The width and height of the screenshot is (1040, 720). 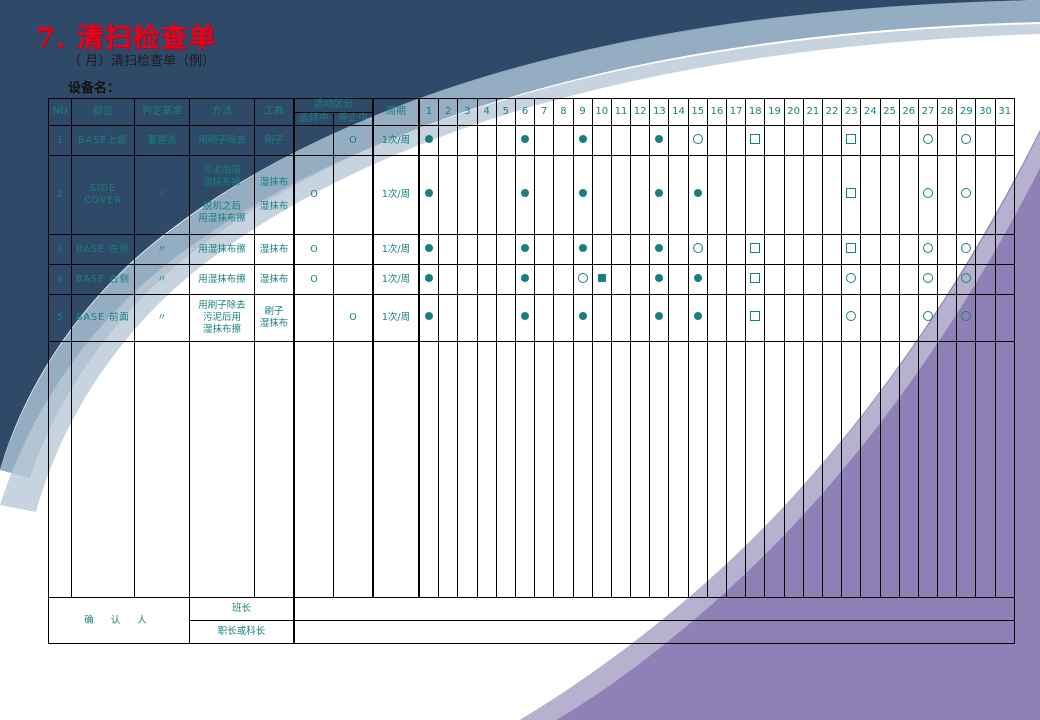 What do you see at coordinates (653, 609) in the screenshot?
I see `signature-field-banzhang` at bounding box center [653, 609].